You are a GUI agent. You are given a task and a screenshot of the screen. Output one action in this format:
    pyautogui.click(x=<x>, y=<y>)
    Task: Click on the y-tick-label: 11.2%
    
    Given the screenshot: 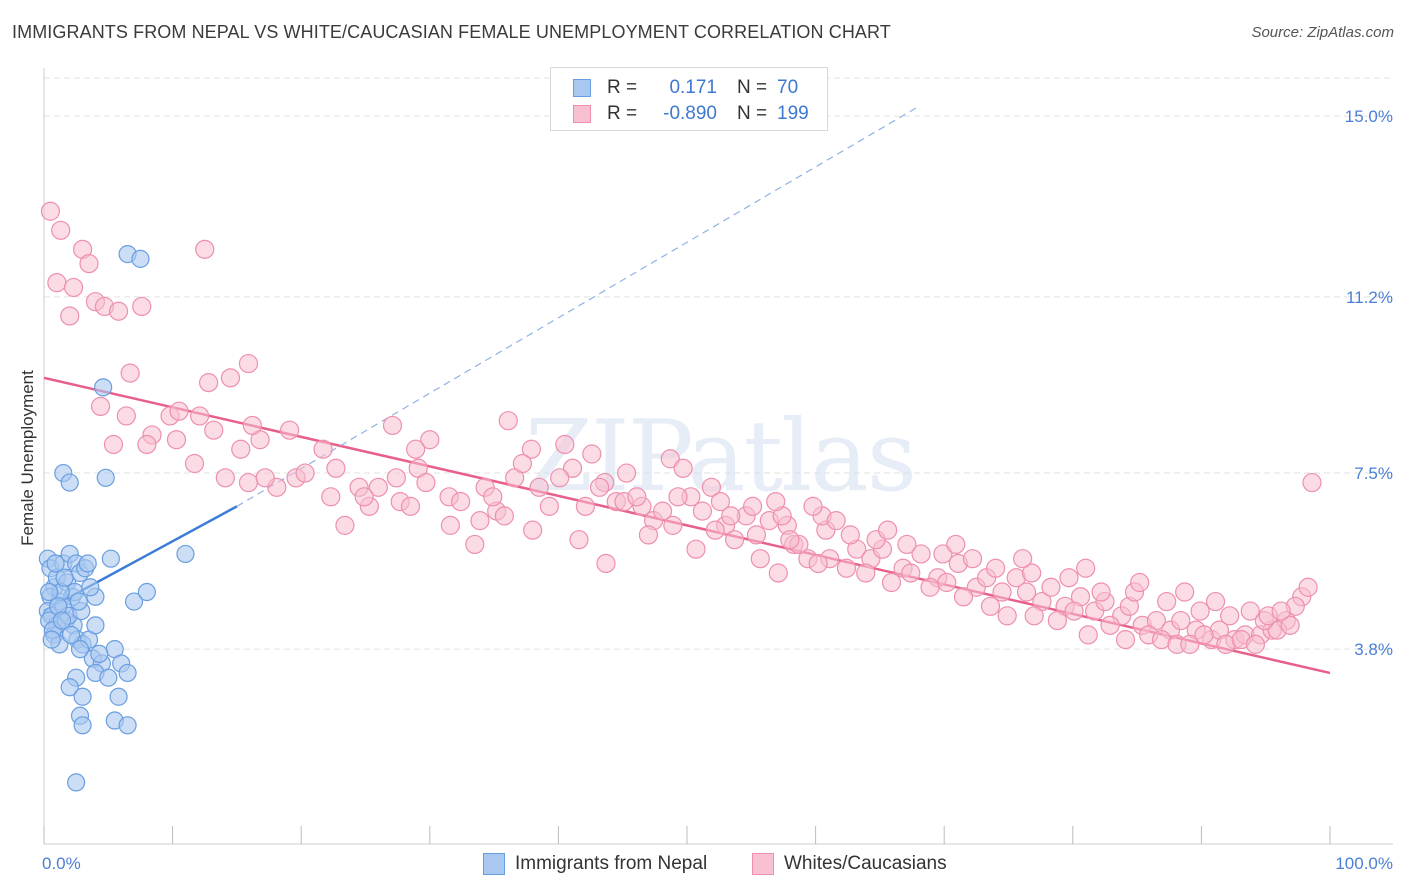 What is the action you would take?
    pyautogui.click(x=1369, y=297)
    